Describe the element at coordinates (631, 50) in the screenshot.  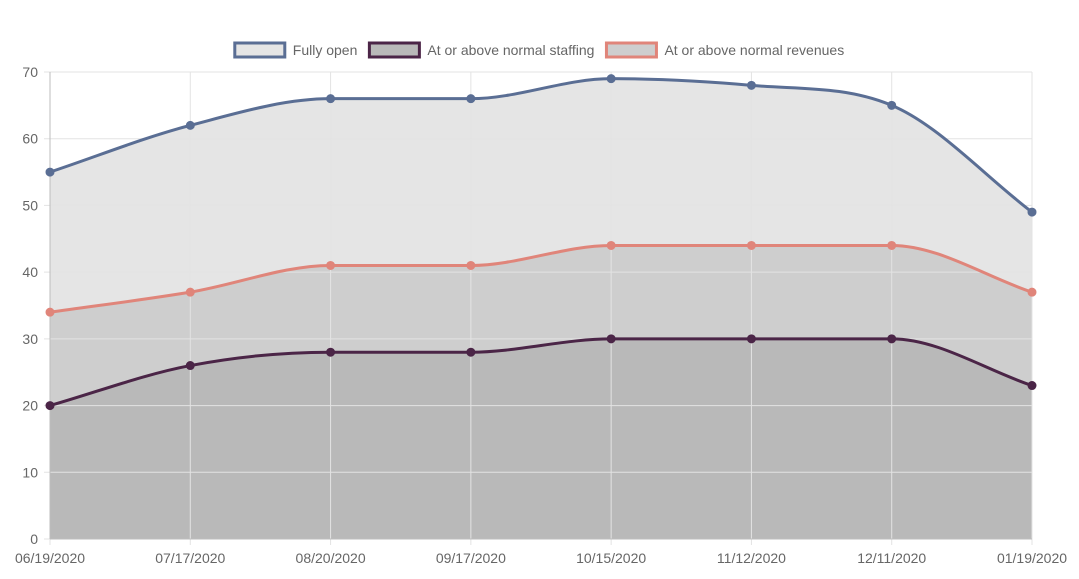
I see `legend-swatch-at-or-above-normal-revenues` at that location.